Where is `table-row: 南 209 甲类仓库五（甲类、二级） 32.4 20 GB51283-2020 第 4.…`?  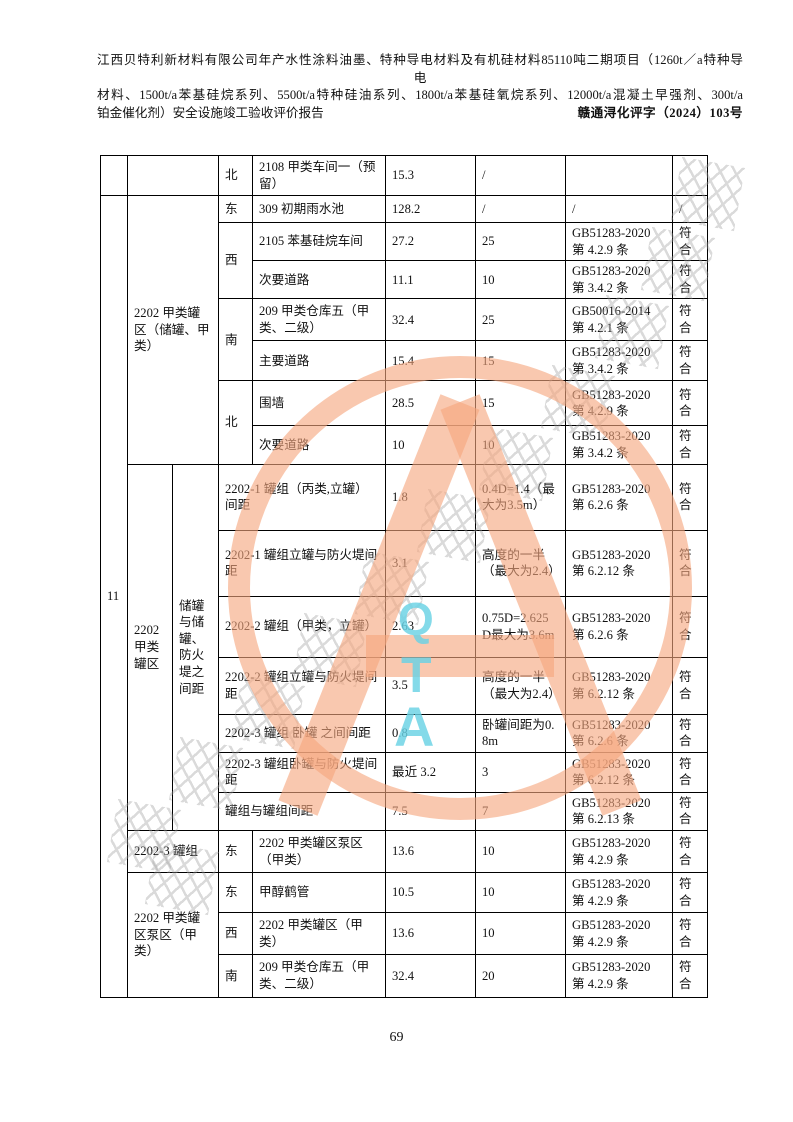
table-row: 南 209 甲类仓库五（甲类、二级） 32.4 20 GB51283-2020 第 4.… is located at coordinates (404, 976).